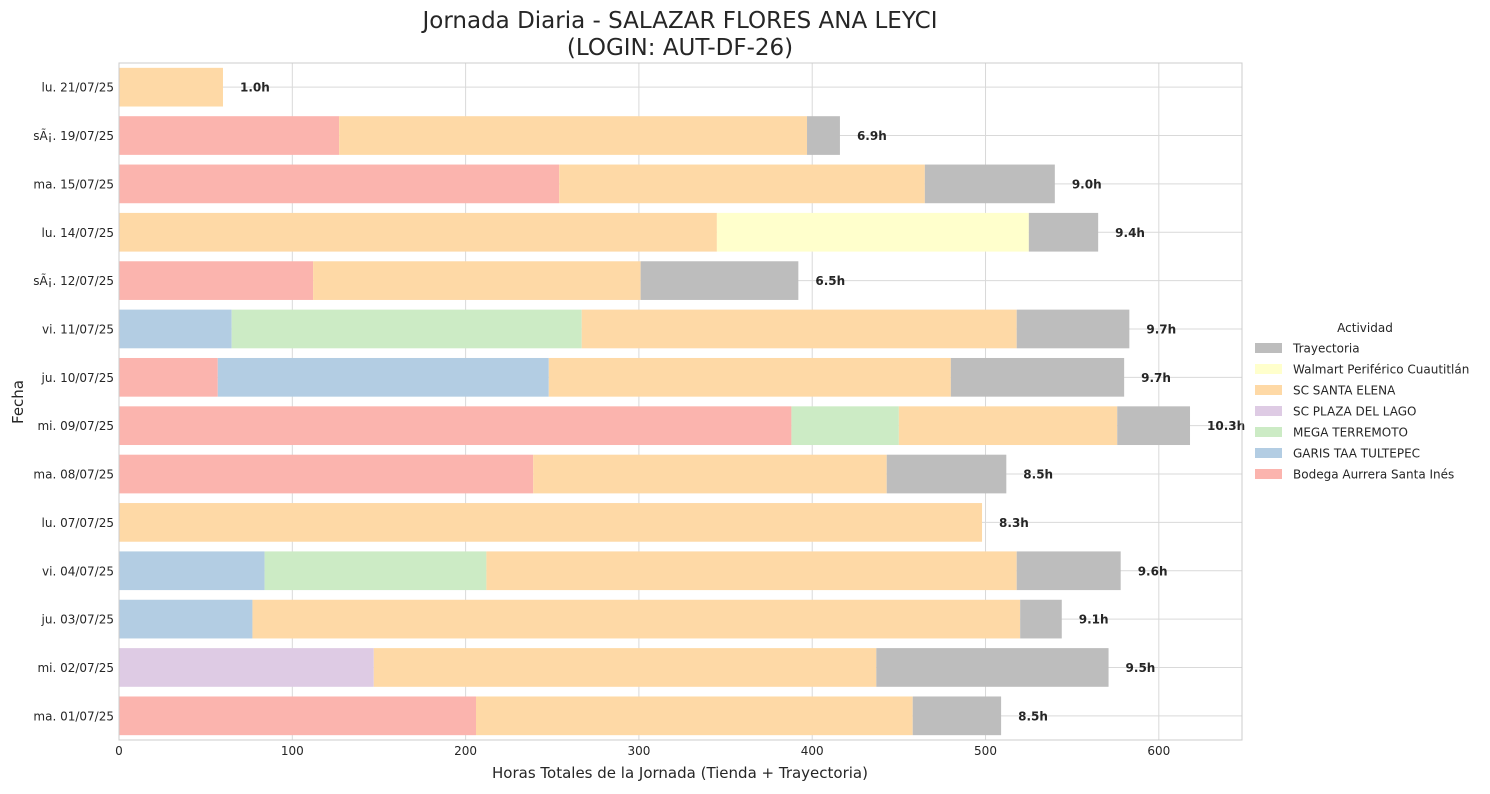 The width and height of the screenshot is (1490, 794). I want to click on y-tick-label: lu. 21/07/25, so click(78, 88).